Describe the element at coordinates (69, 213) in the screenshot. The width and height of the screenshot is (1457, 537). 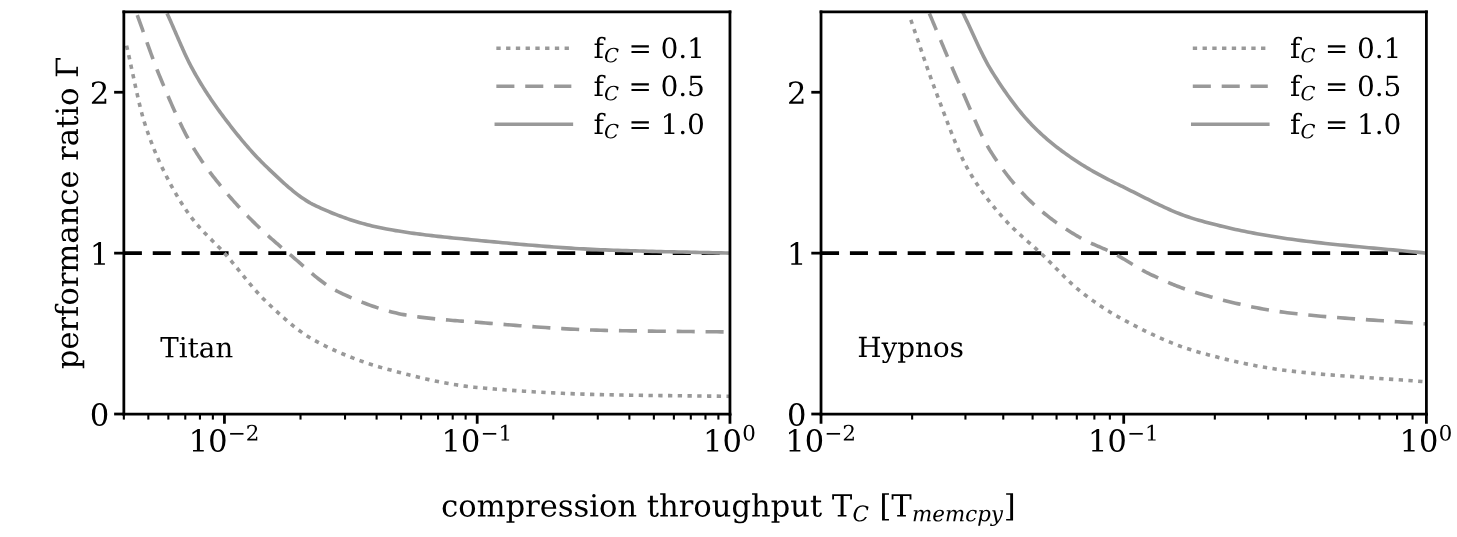
I see `y-axis-title: performance ratio Γ` at that location.